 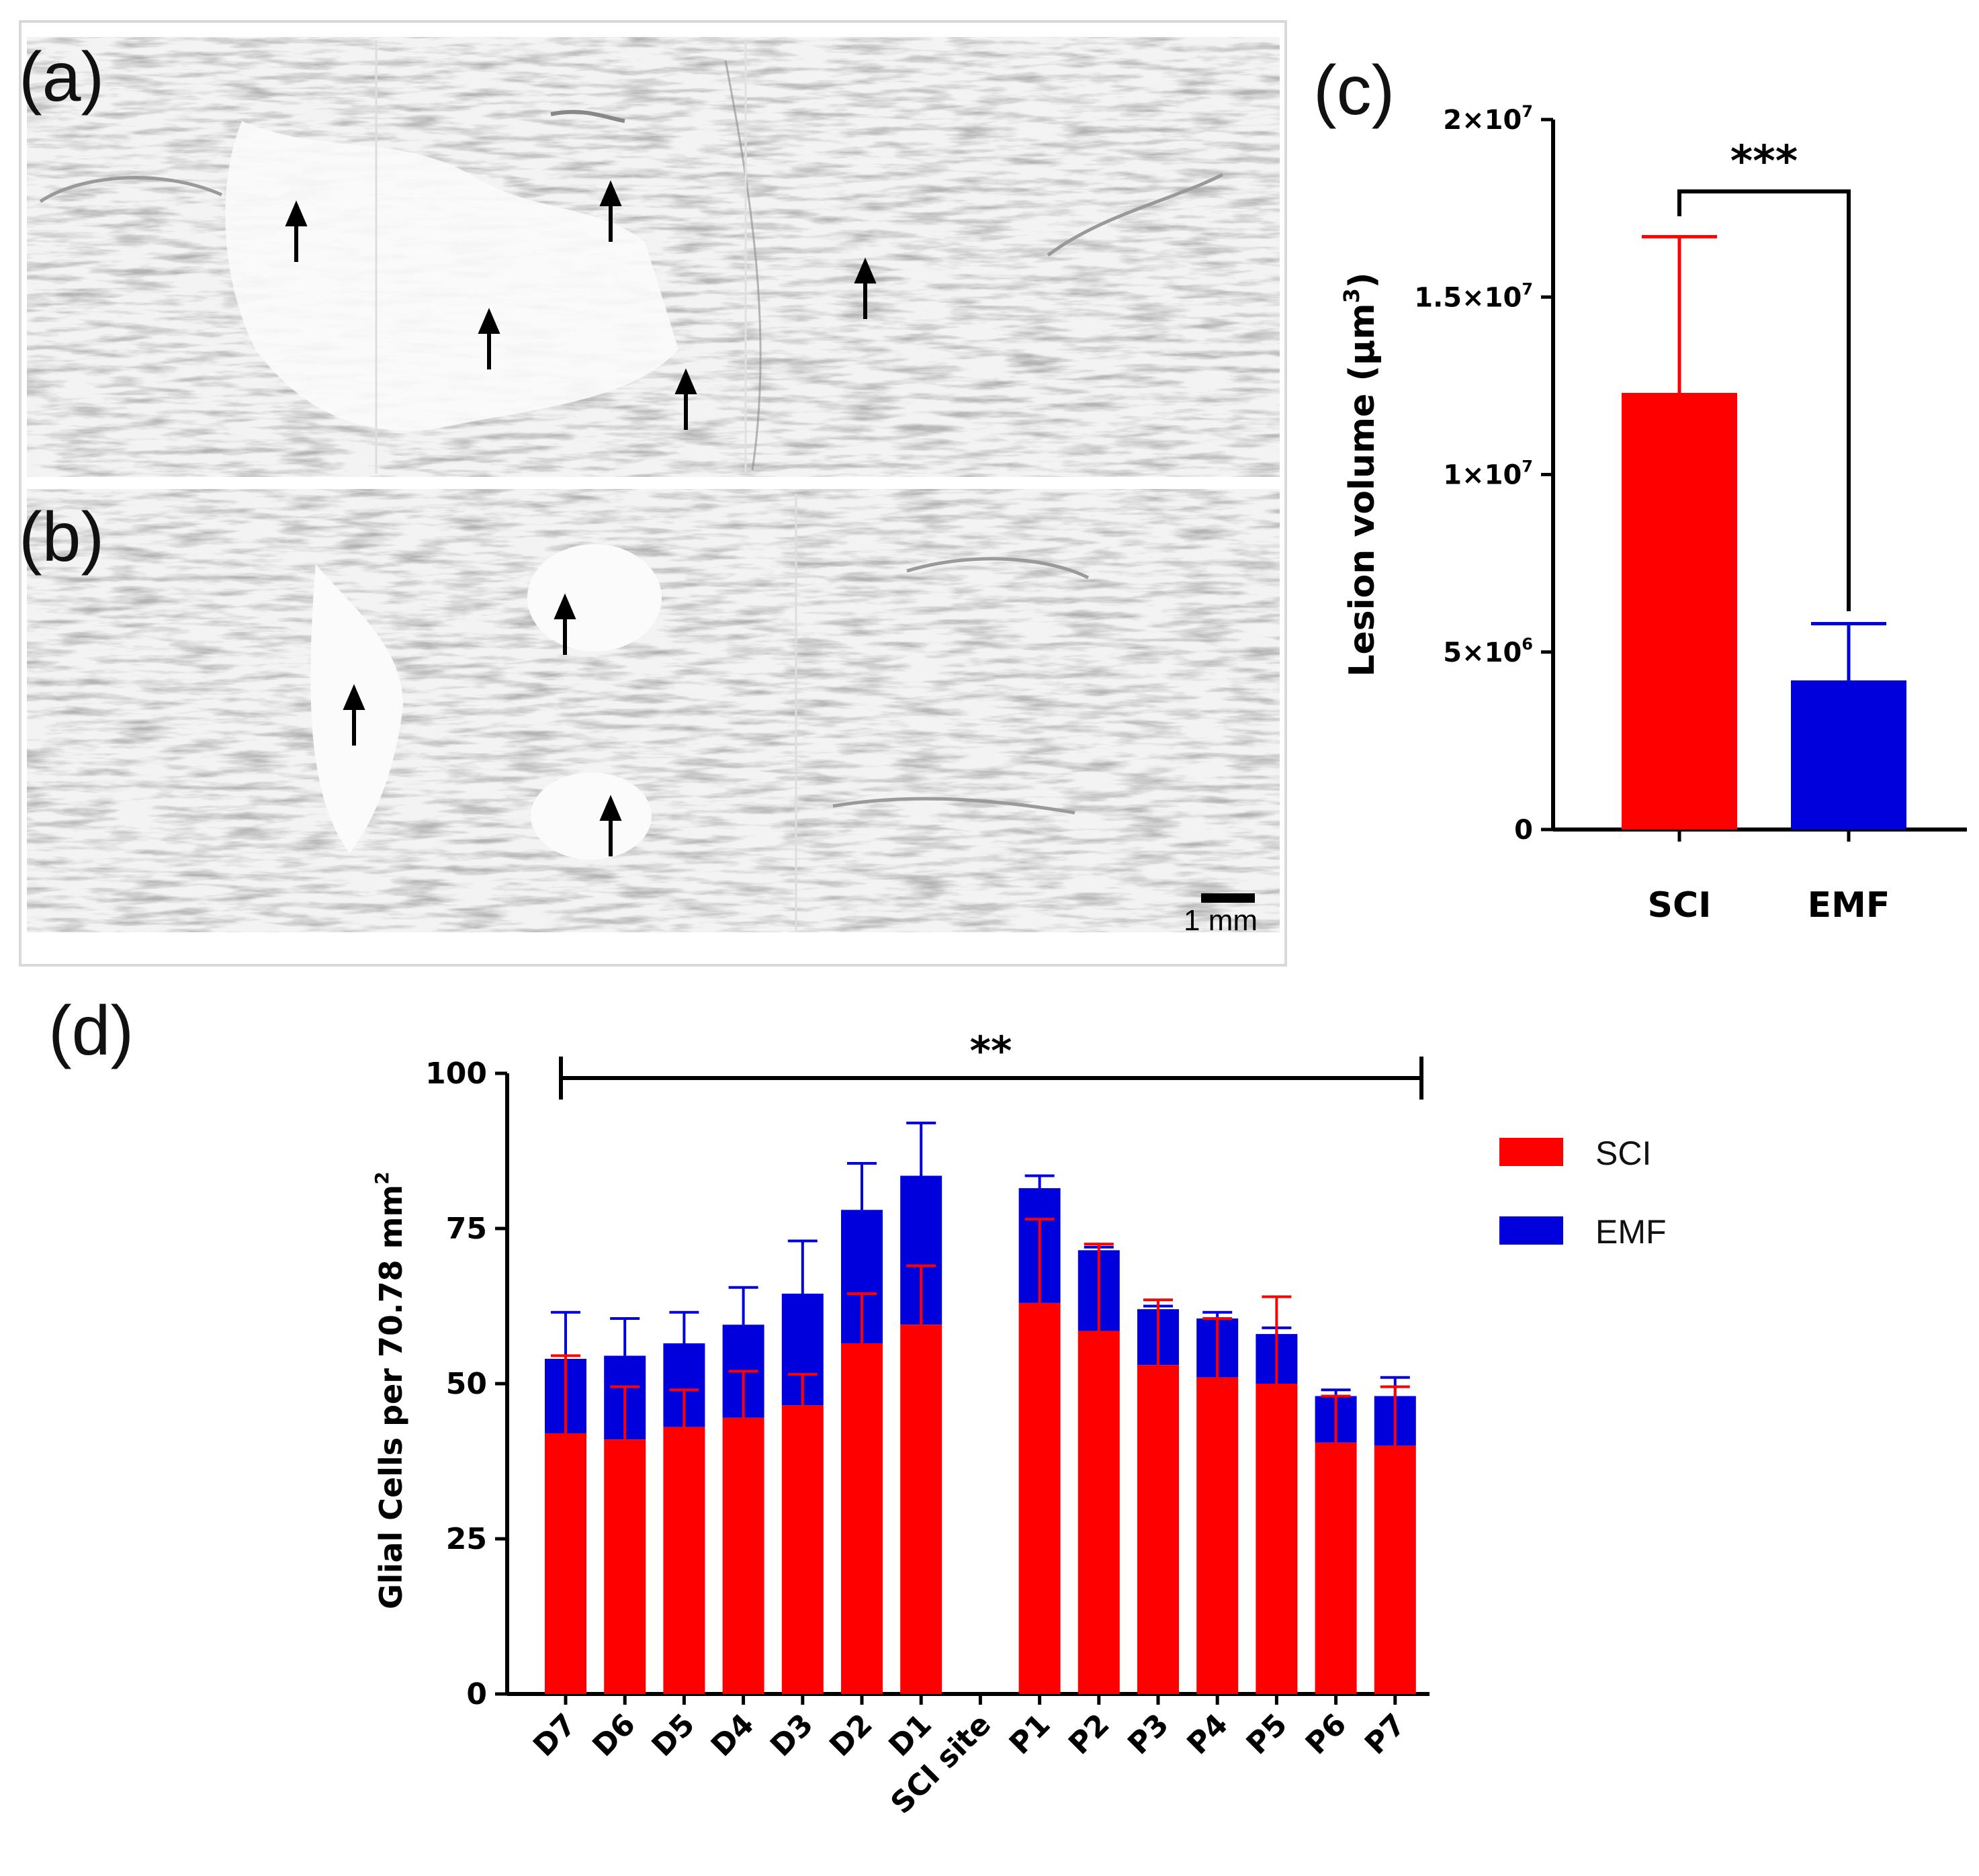 I want to click on x-tick-label-c: SCI, so click(x=1680, y=905).